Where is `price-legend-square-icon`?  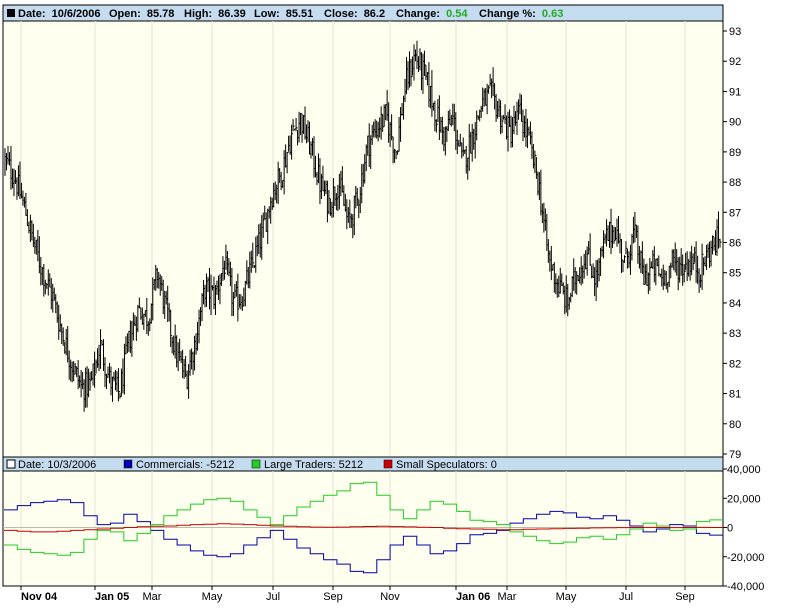
price-legend-square-icon is located at coordinates (11, 13).